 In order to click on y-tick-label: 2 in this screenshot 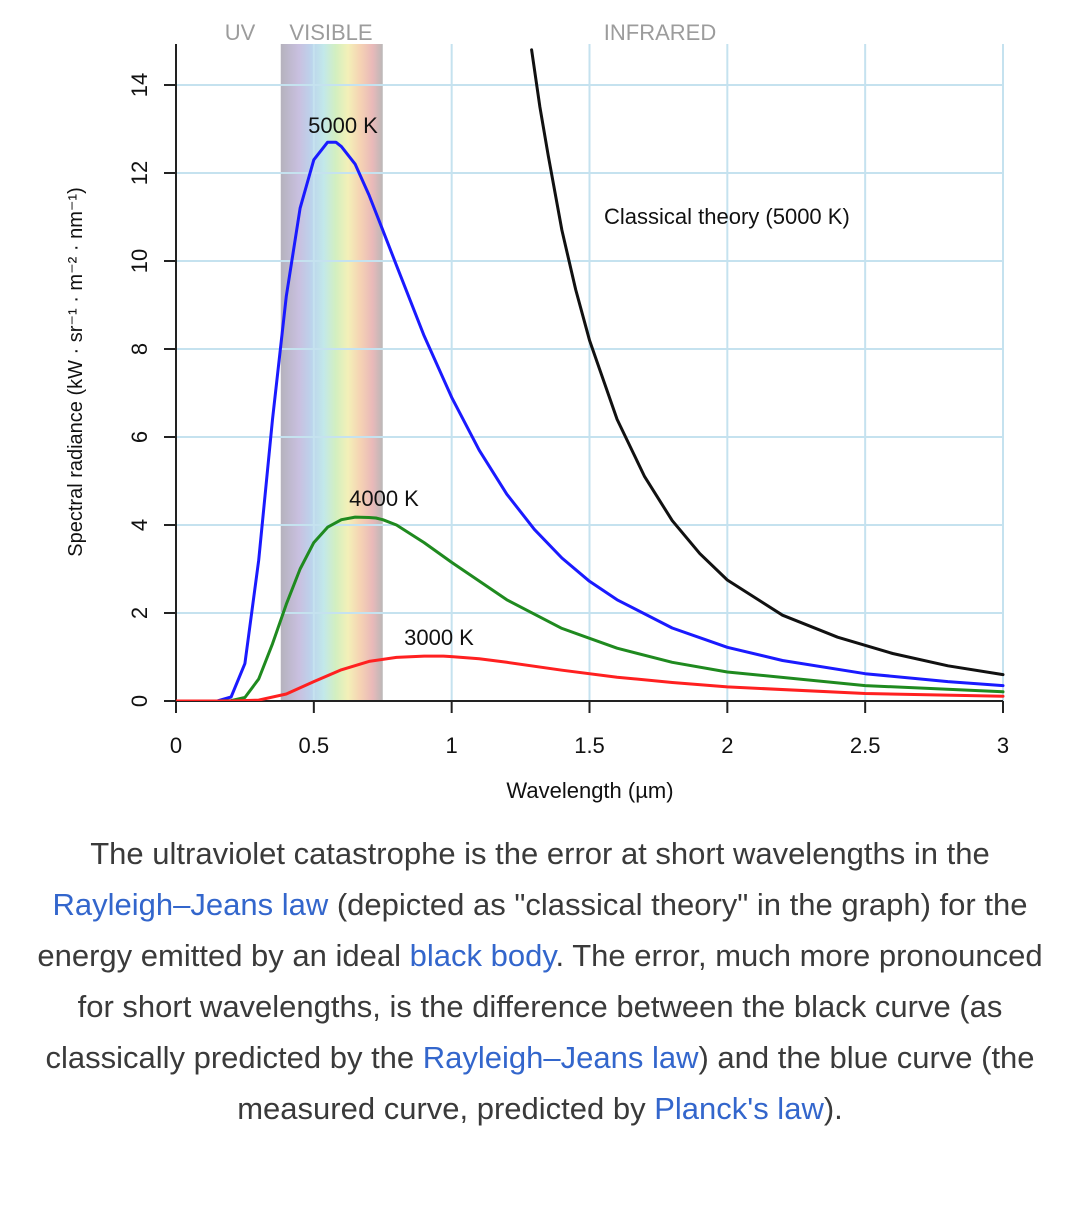, I will do `click(139, 613)`.